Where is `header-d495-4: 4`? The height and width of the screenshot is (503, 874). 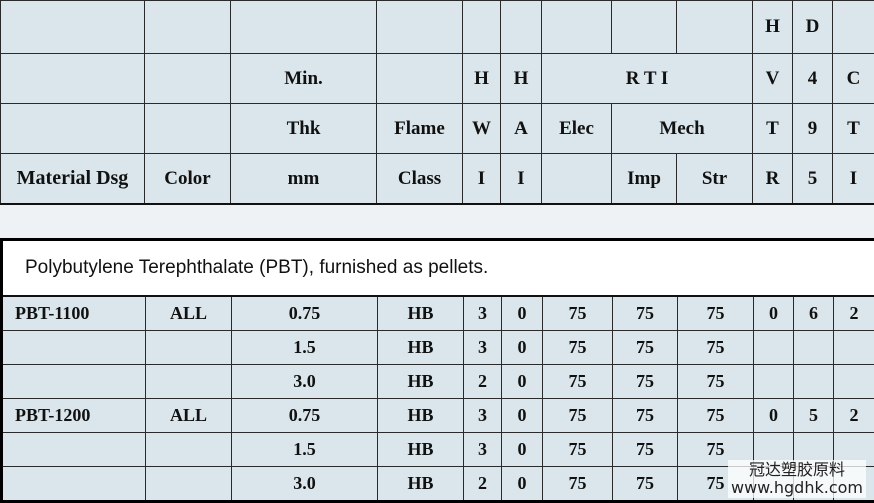
header-d495-4: 4 is located at coordinates (813, 79).